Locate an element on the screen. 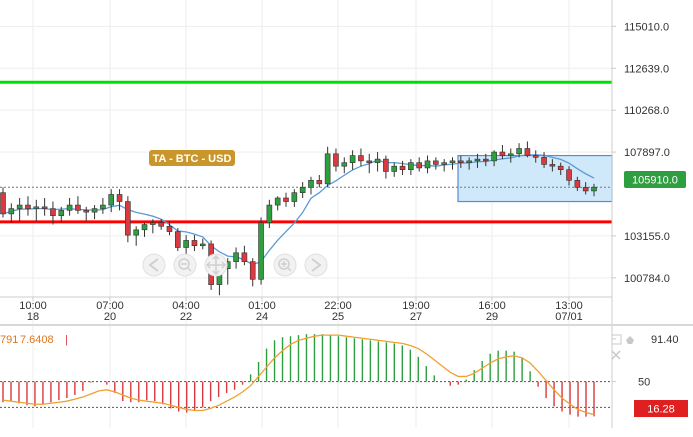 The image size is (693, 437). back-icon is located at coordinates (154, 265).